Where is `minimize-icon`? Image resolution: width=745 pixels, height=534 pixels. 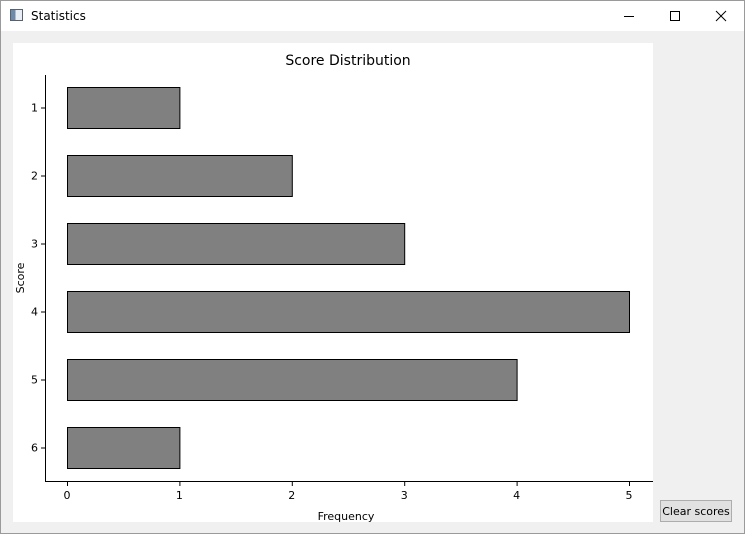
minimize-icon is located at coordinates (629, 16).